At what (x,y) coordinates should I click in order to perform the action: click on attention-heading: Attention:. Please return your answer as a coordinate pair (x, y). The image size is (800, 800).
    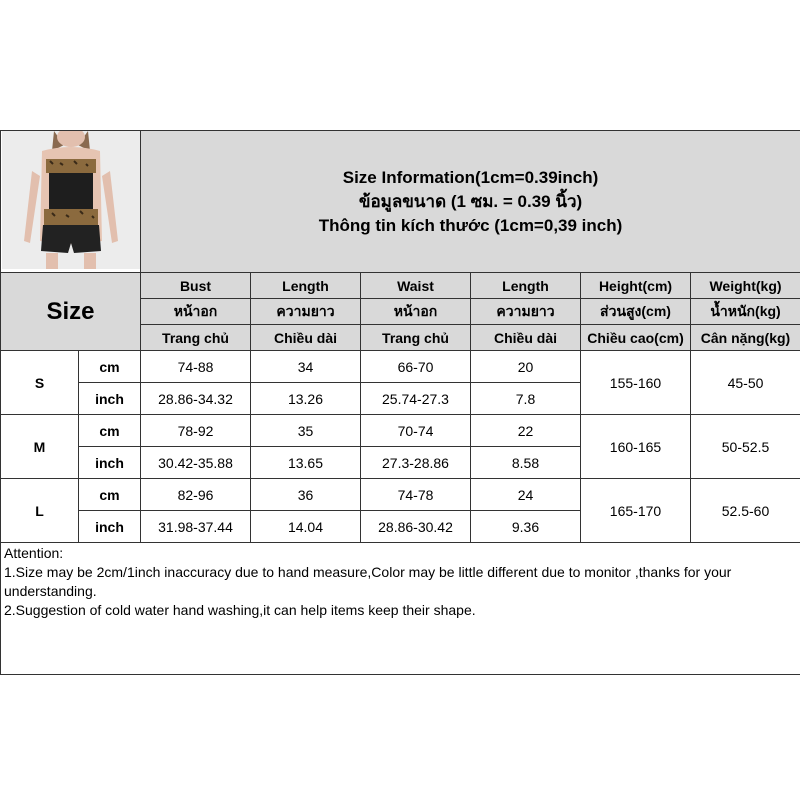
    Looking at the image, I should click on (34, 553).